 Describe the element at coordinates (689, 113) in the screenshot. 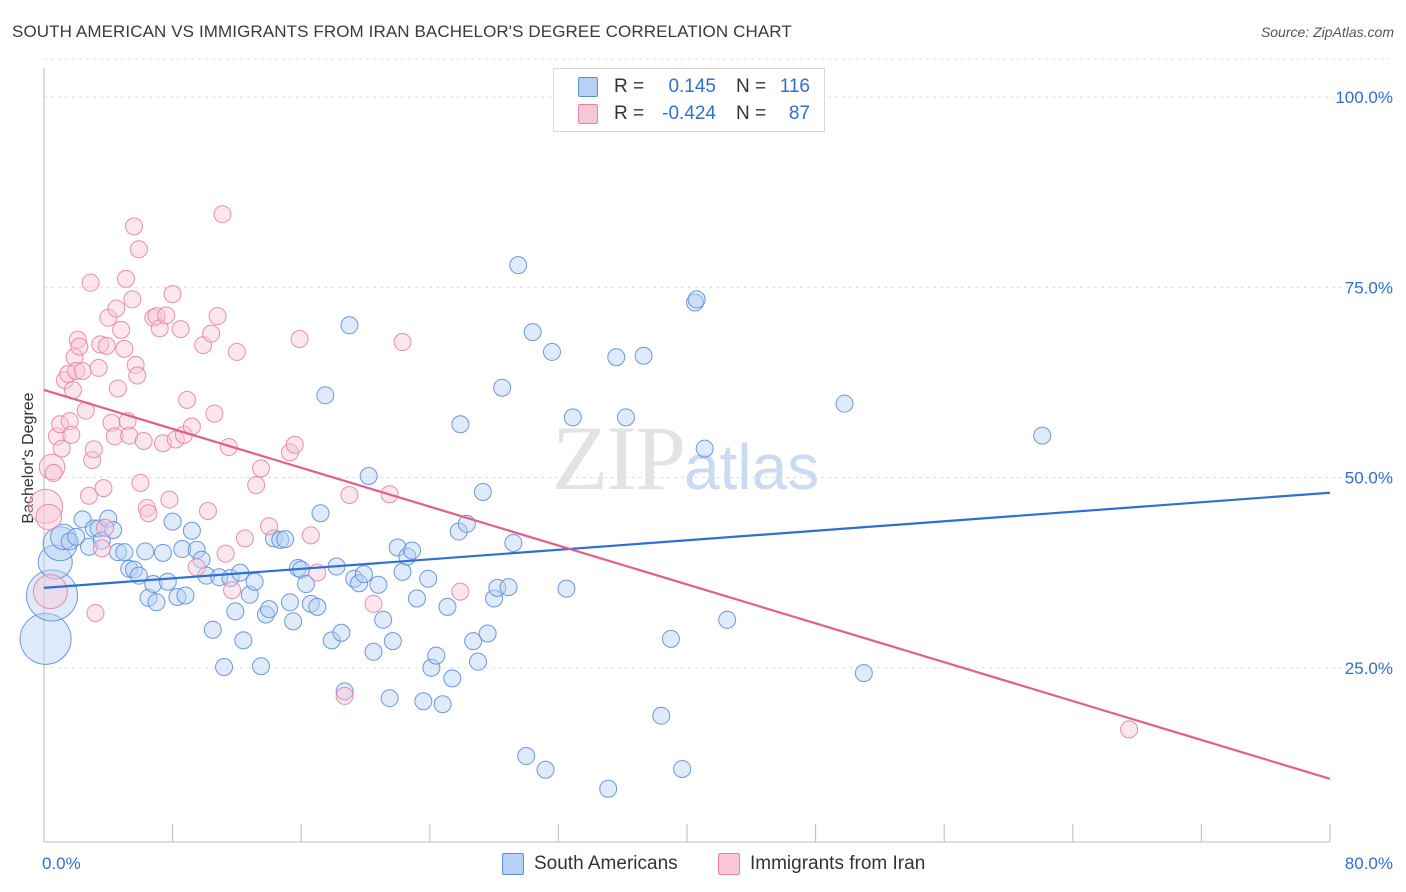

I see `legend-r-value: -0.424` at that location.